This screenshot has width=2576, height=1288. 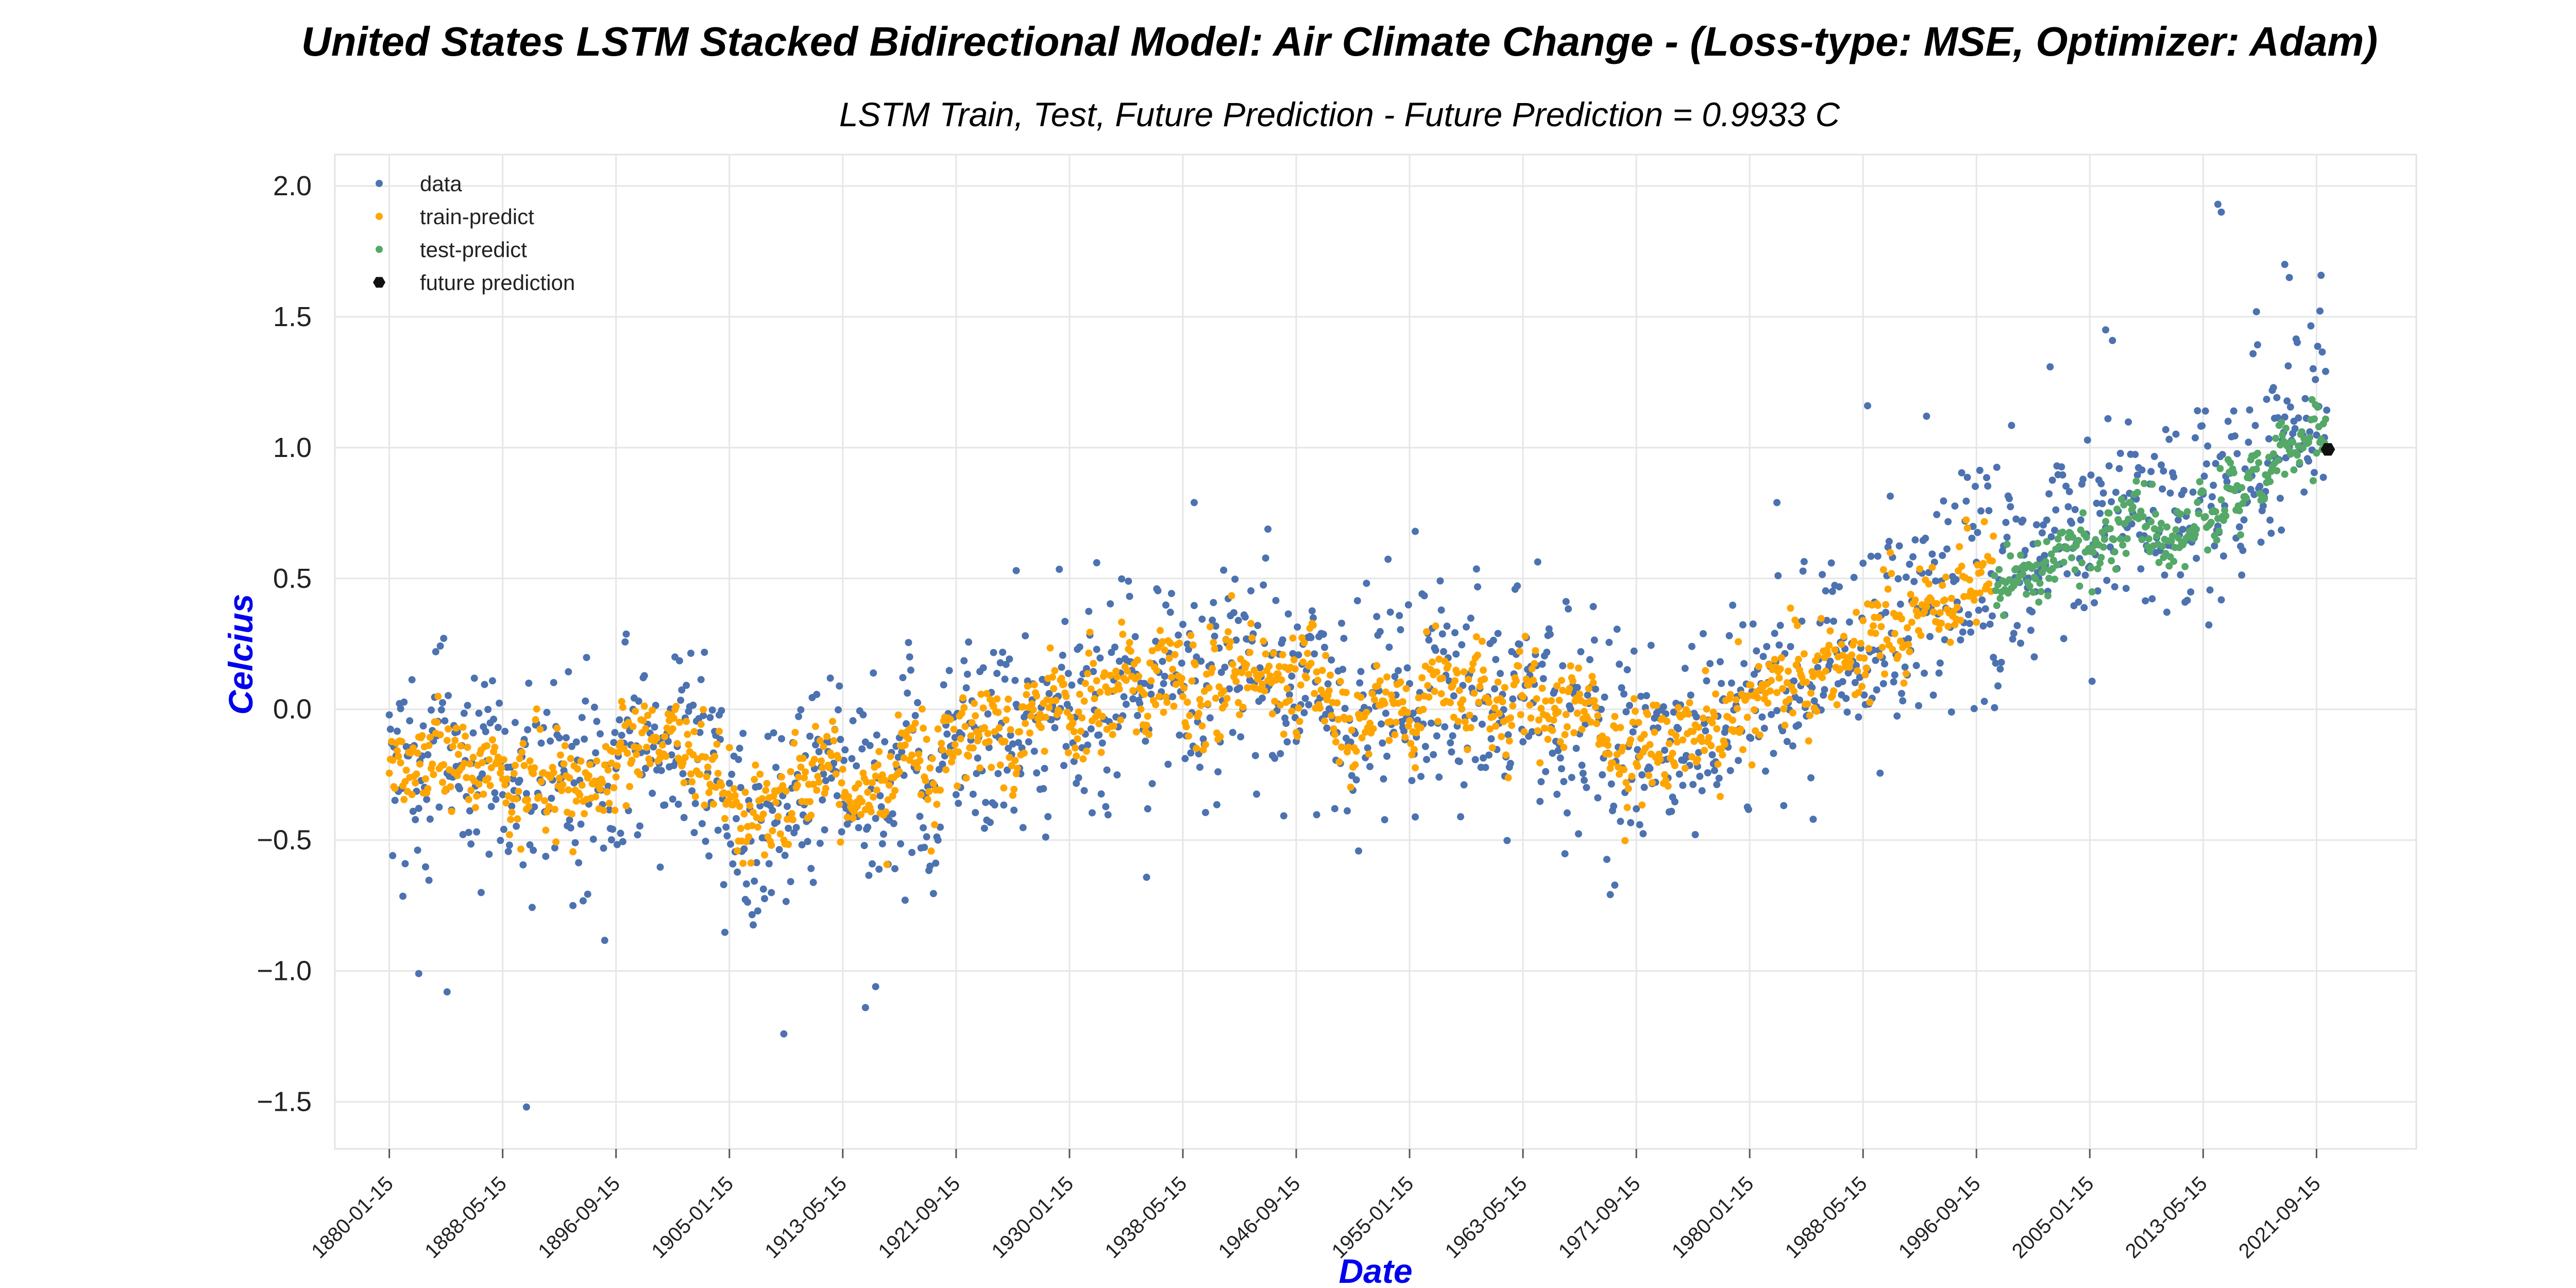 I want to click on x-tick-label: 1971-09-15, so click(x=1599, y=1217).